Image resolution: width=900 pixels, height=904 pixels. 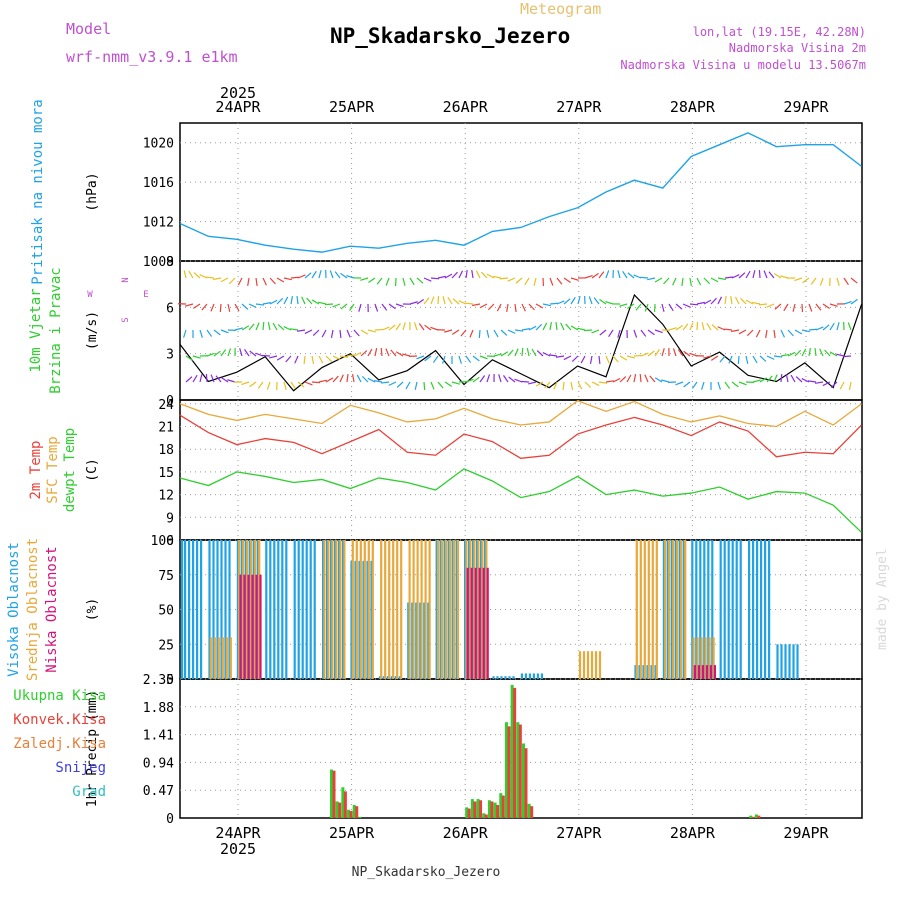 What do you see at coordinates (170, 308) in the screenshot?
I see `y-tick-label: 6` at bounding box center [170, 308].